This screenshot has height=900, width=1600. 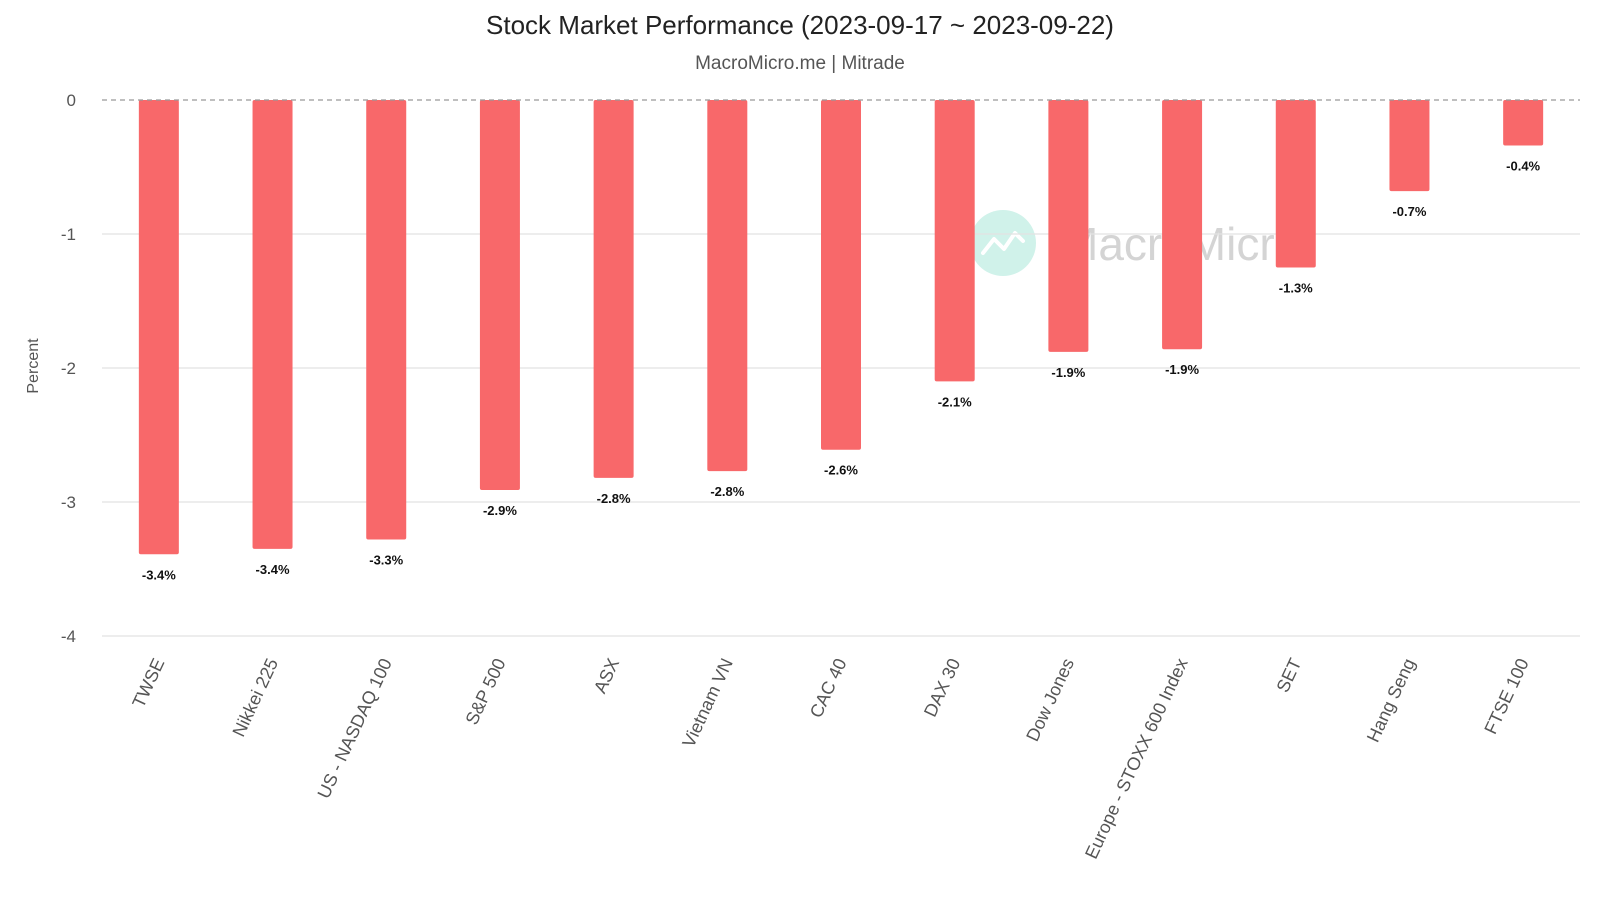 What do you see at coordinates (1296, 288) in the screenshot?
I see `data-label: -1.3%` at bounding box center [1296, 288].